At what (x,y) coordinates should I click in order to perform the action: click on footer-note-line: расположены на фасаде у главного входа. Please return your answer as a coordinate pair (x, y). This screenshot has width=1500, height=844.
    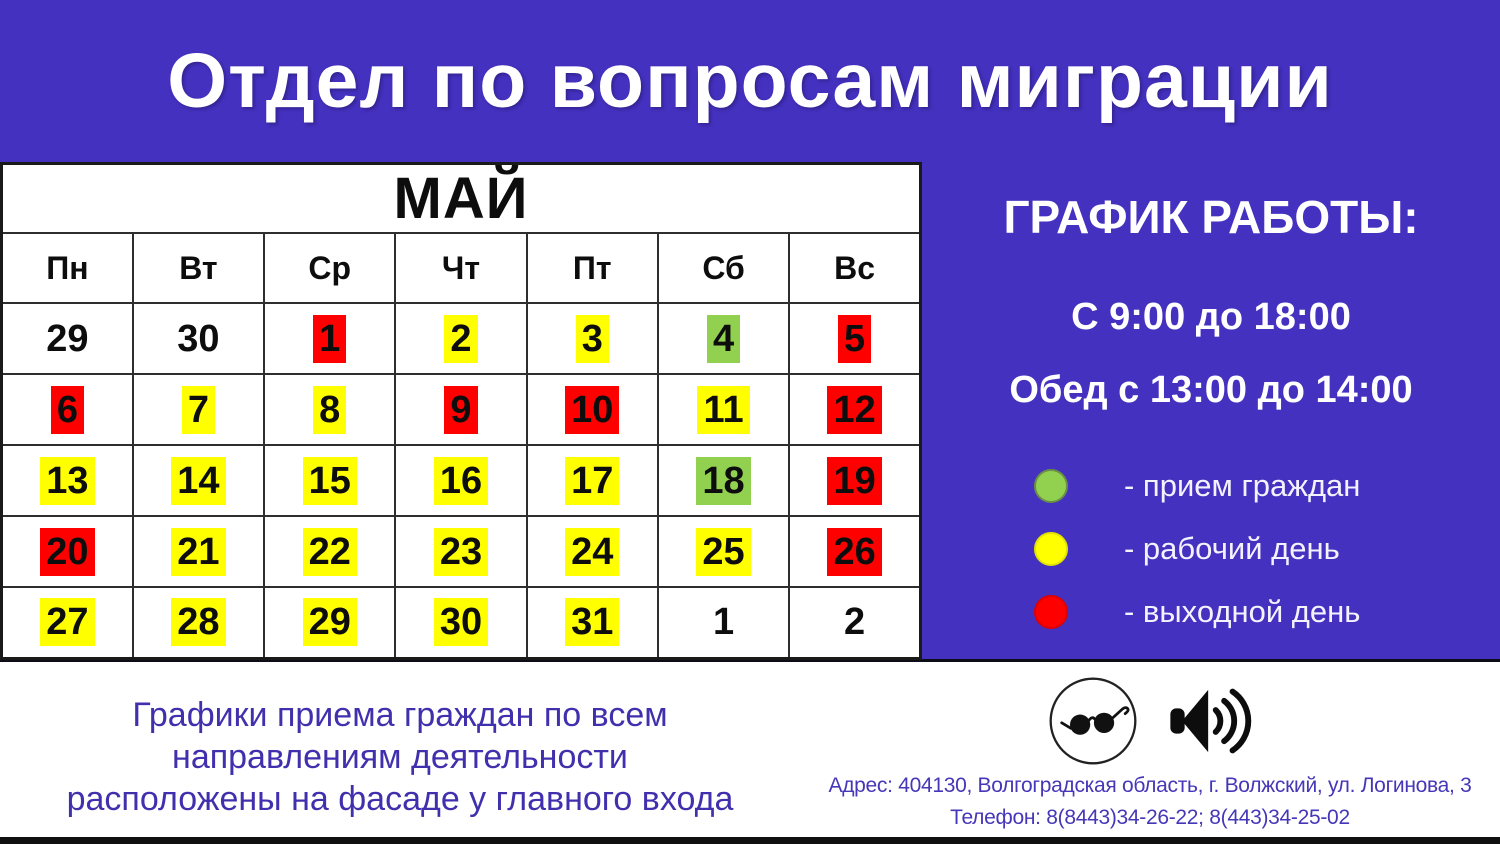
    Looking at the image, I should click on (400, 799).